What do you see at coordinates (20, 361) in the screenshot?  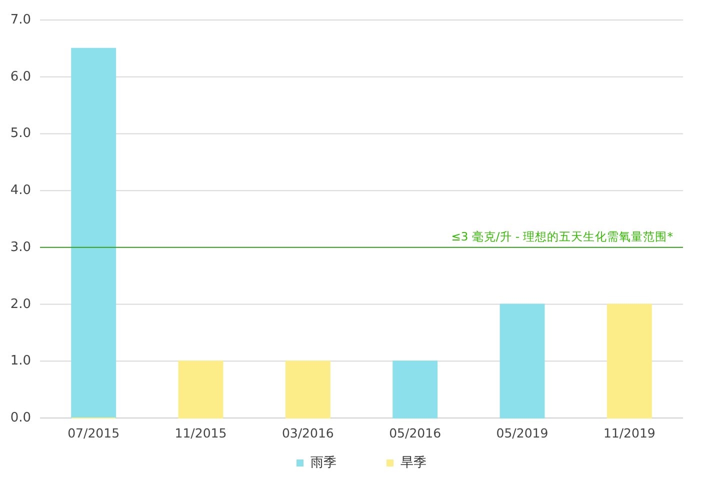 I see `y-tick-label: 1.0` at bounding box center [20, 361].